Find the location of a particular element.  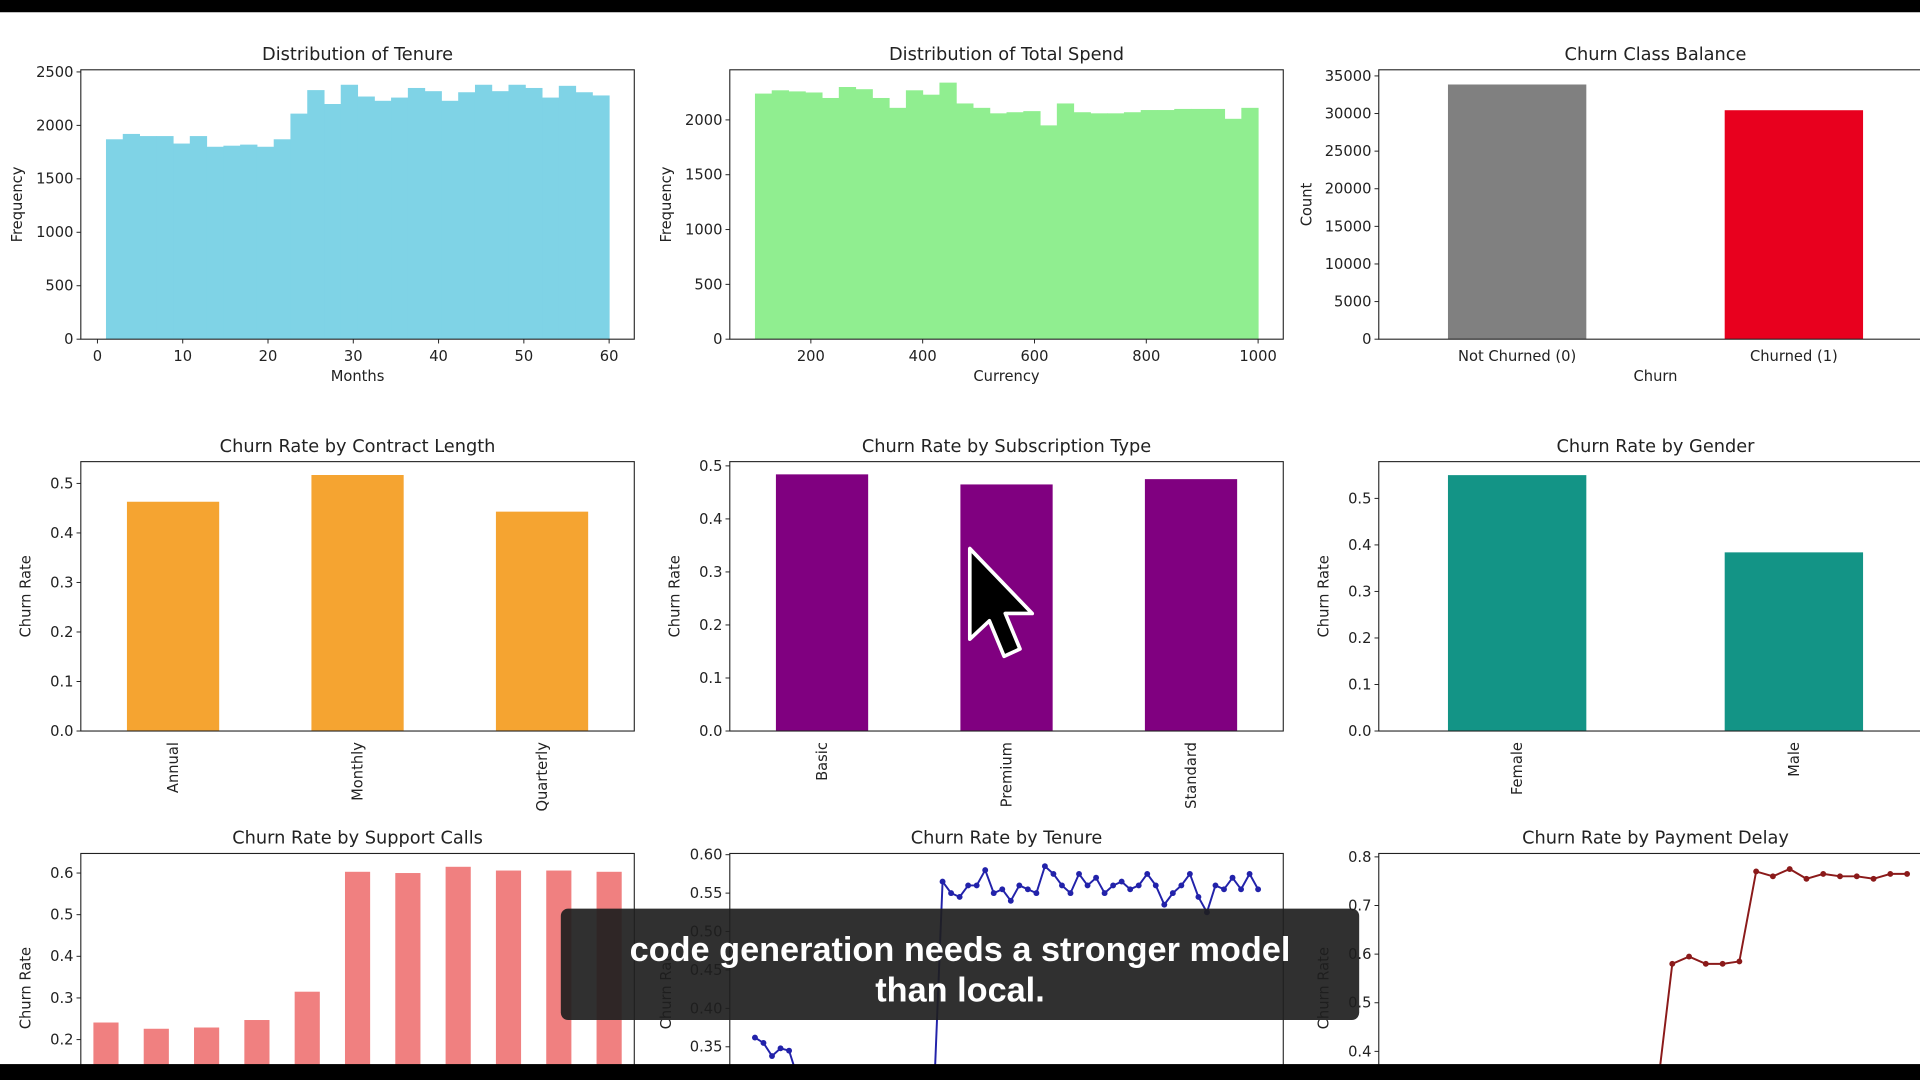

chart-title: Churn Rate by Tenure is located at coordinates (1007, 839).